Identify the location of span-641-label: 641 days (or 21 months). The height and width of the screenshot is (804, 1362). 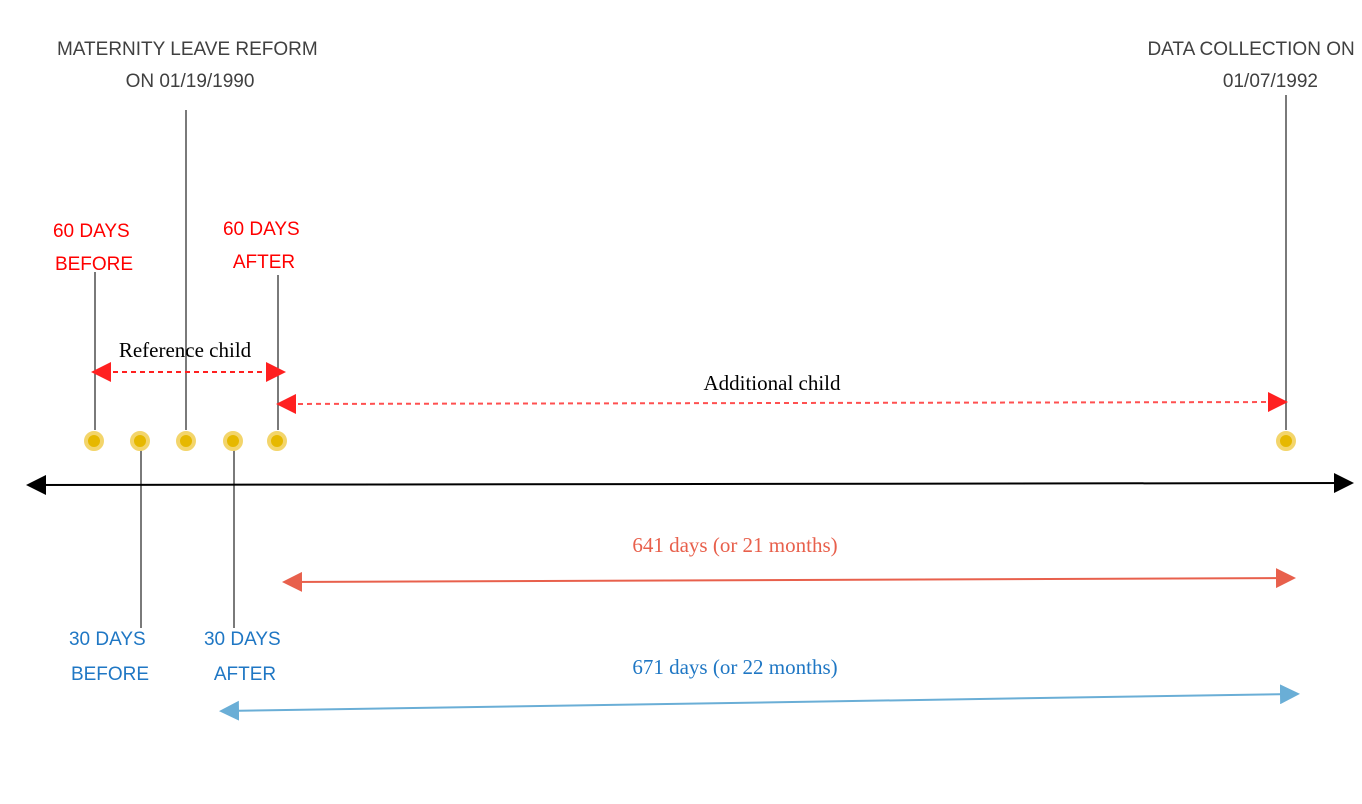
(734, 545).